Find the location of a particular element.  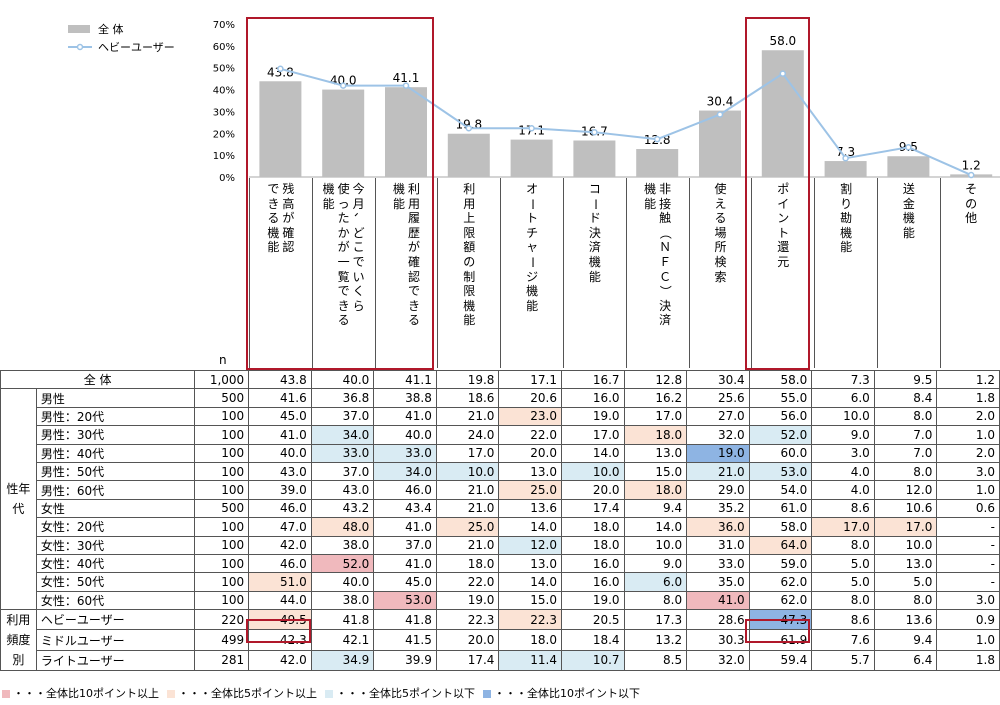

table-cell: 43.0 is located at coordinates (342, 490).